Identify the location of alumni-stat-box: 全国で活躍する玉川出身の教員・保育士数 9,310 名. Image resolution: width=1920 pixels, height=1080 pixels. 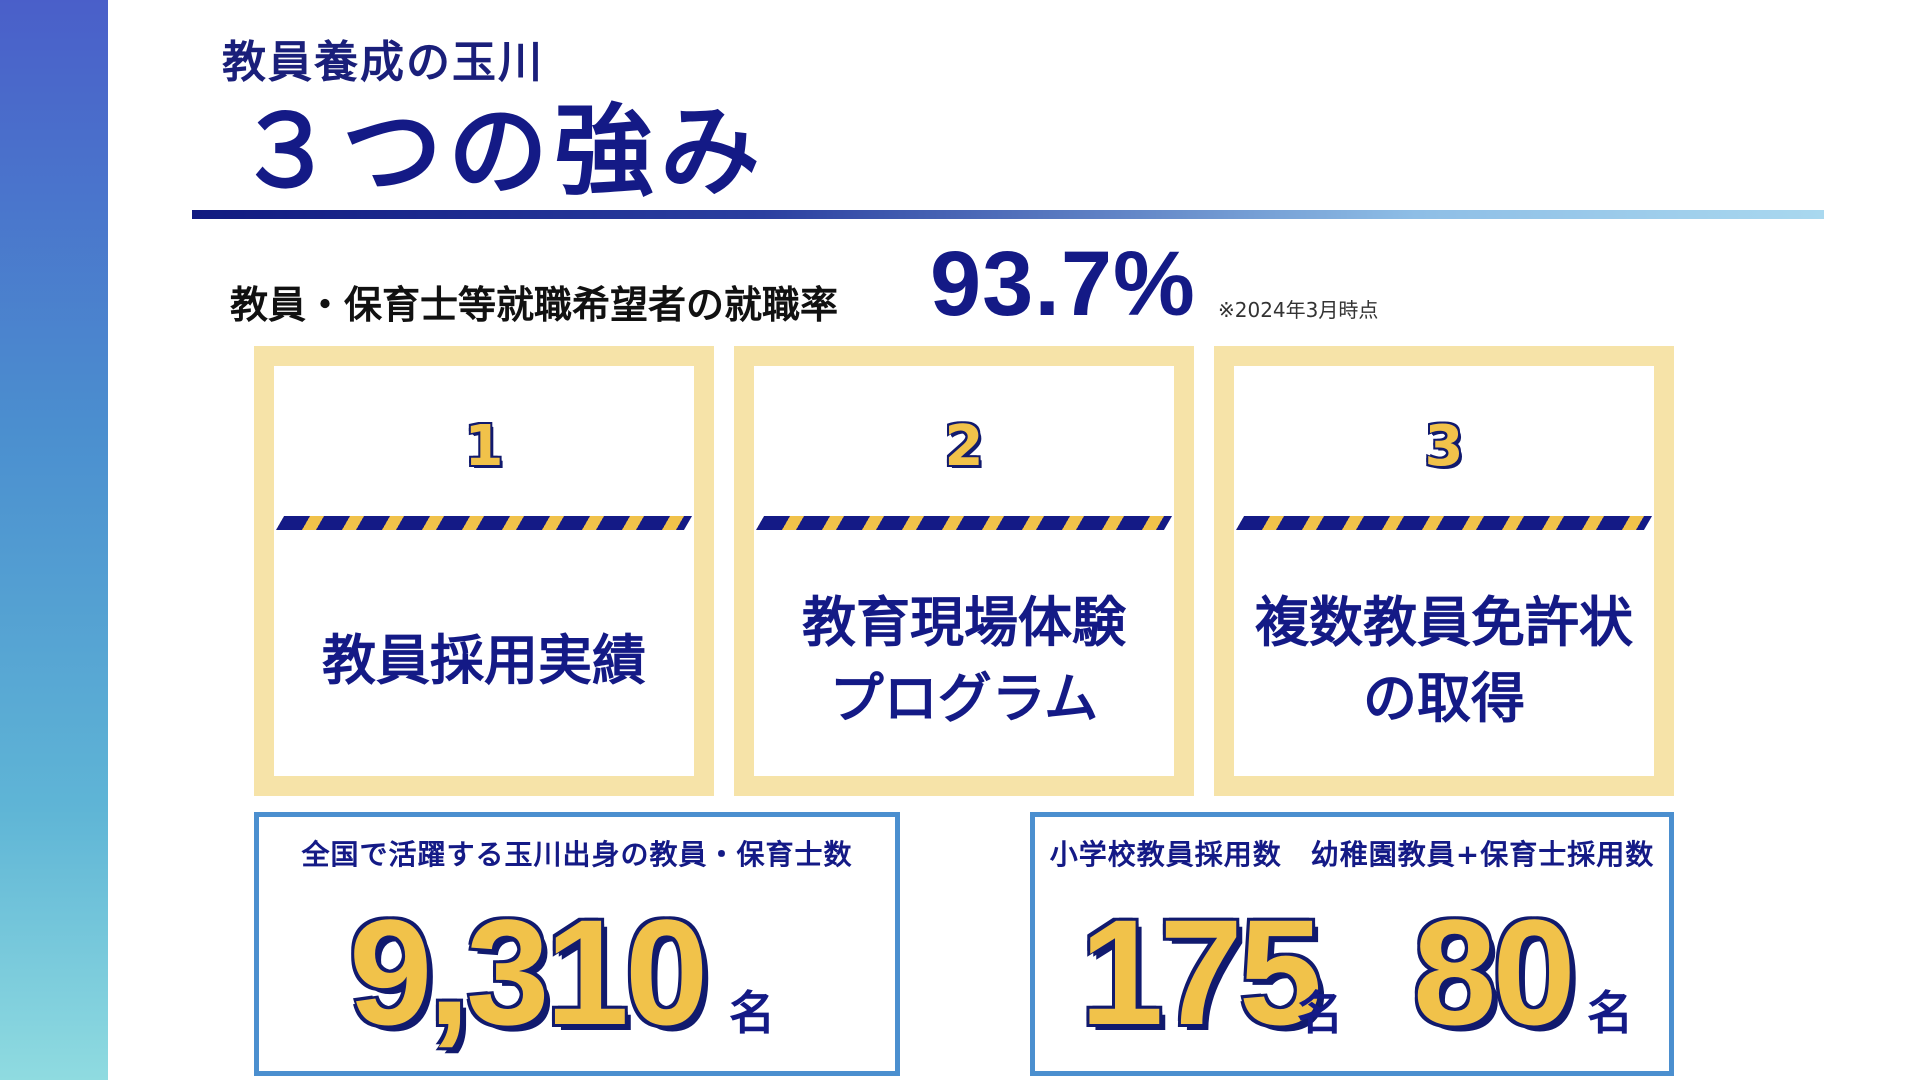
(577, 944).